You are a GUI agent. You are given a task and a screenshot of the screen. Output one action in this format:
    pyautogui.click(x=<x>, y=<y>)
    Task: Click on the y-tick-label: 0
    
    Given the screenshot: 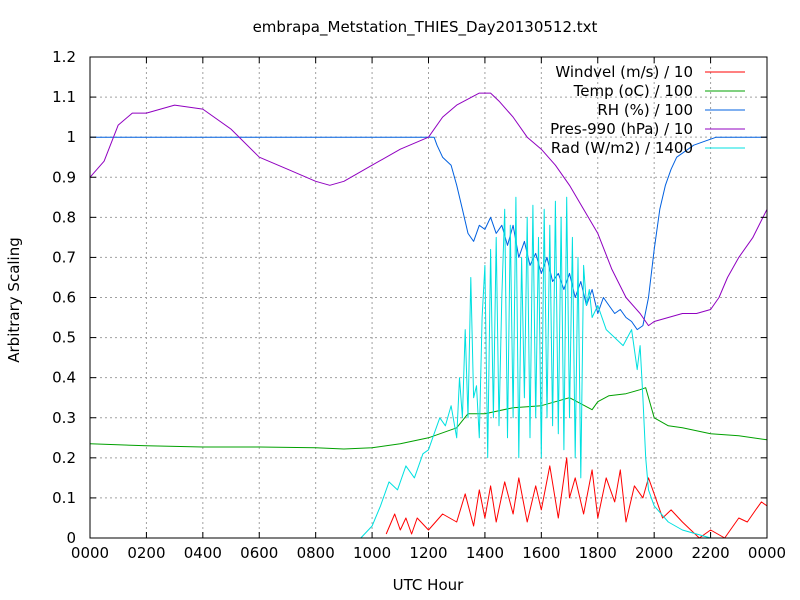 What is the action you would take?
    pyautogui.click(x=71, y=538)
    